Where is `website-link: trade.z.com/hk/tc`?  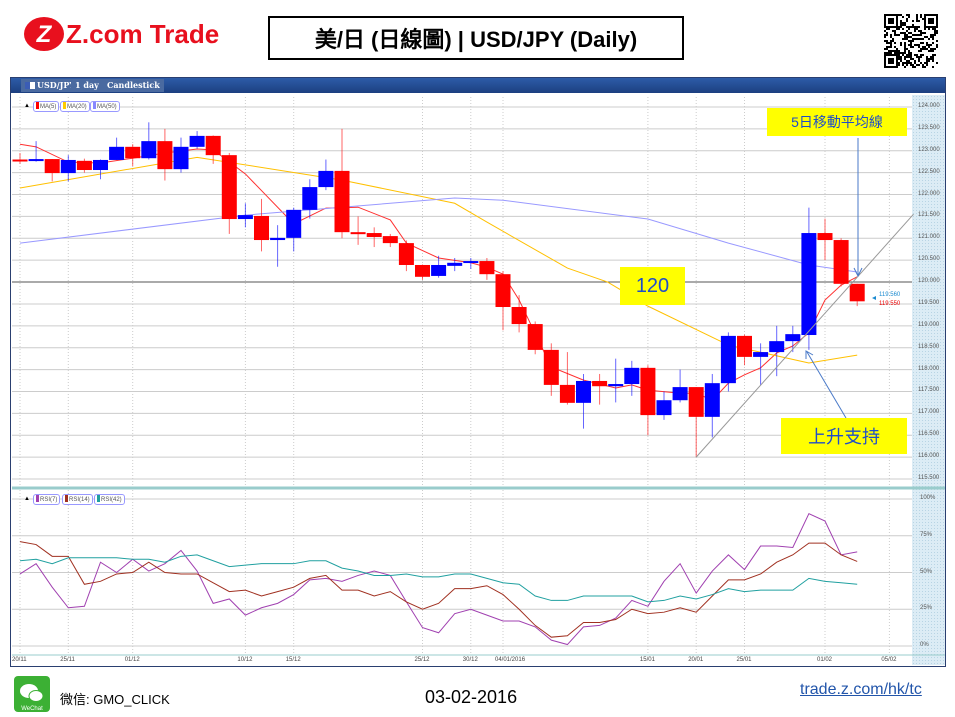 website-link: trade.z.com/hk/tc is located at coordinates (861, 689).